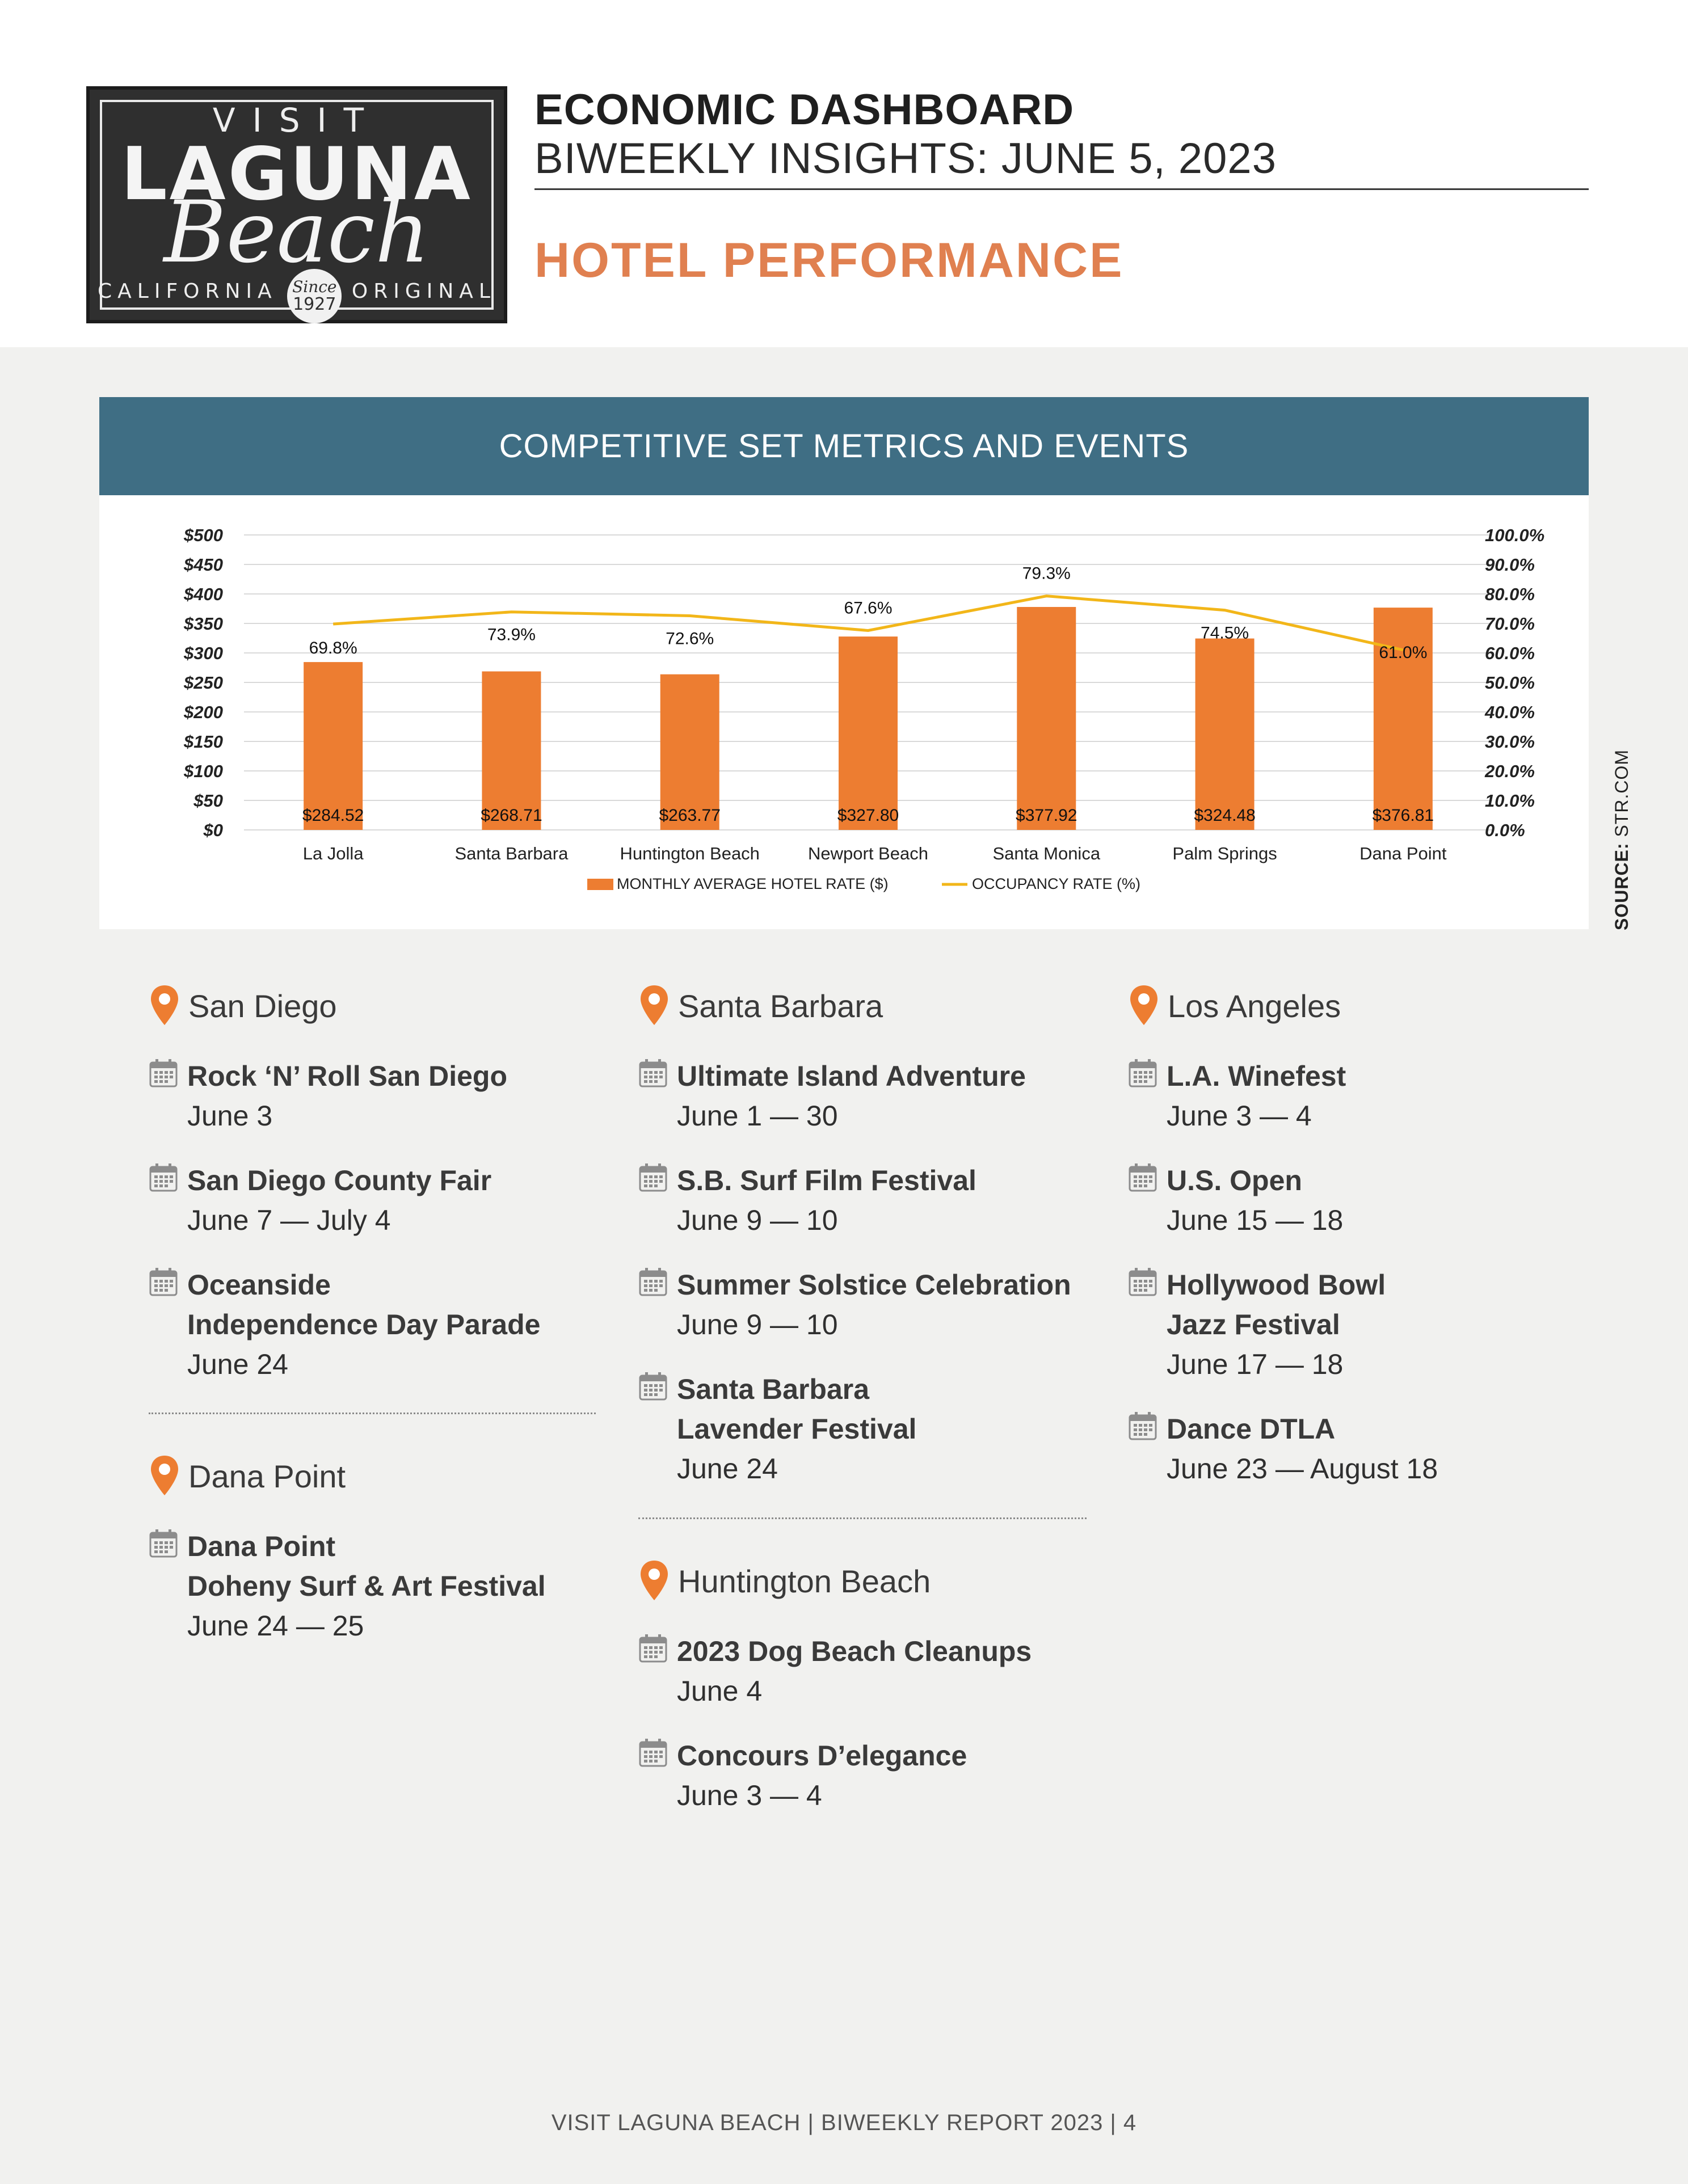  I want to click on header-divider, so click(1061, 189).